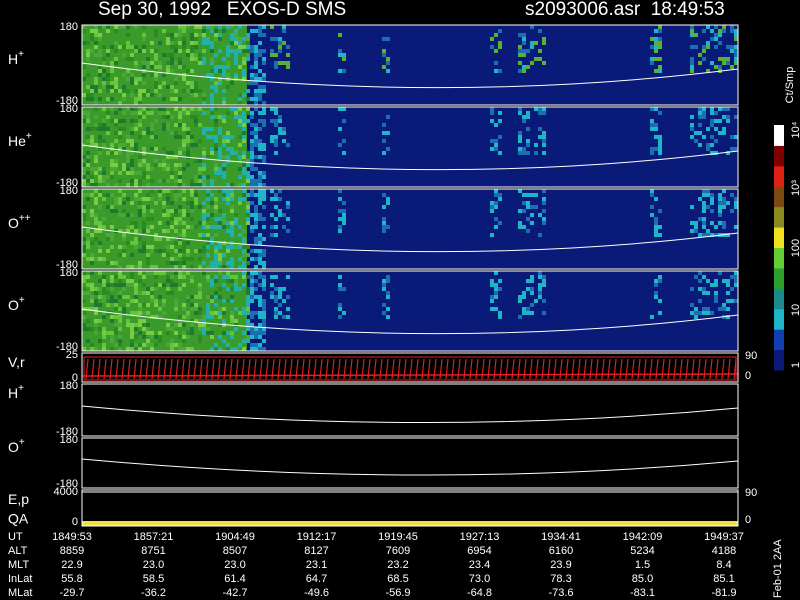 This screenshot has height=600, width=800. Describe the element at coordinates (398, 537) in the screenshot. I see `row-value: 1919:45` at that location.